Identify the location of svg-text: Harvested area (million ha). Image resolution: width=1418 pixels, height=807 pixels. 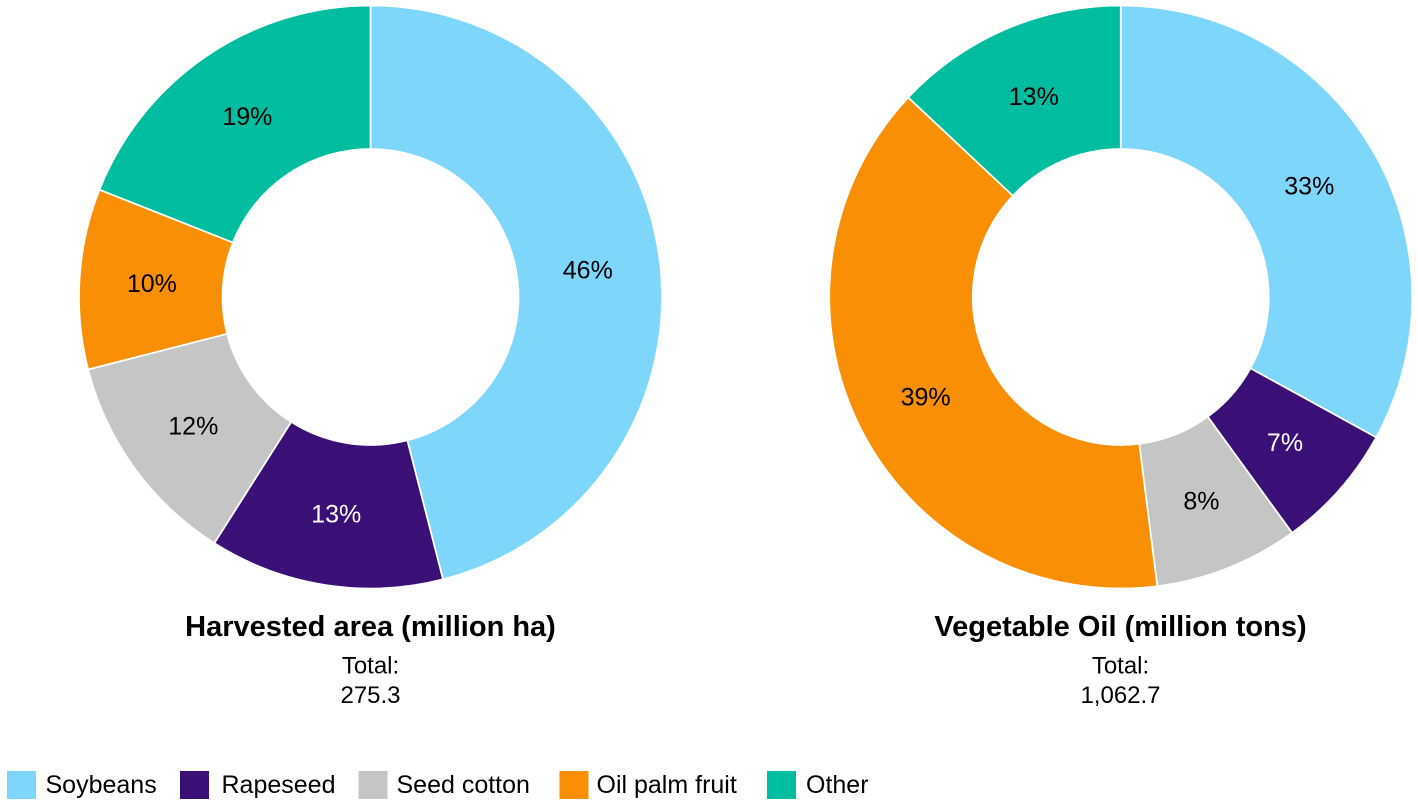
(370, 627).